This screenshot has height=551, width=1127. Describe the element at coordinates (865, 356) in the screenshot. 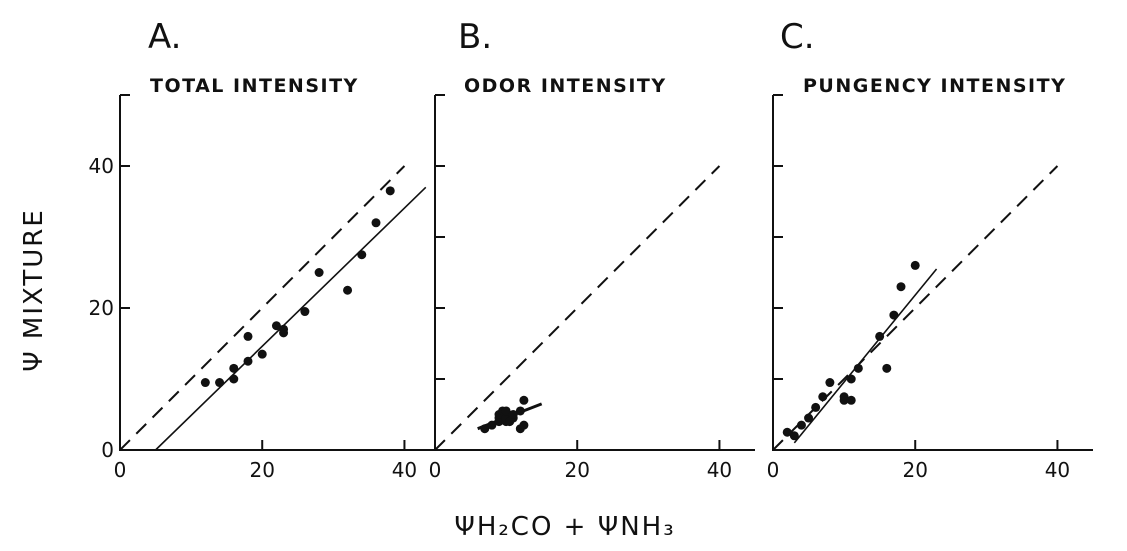

I see `panel-c-fit-line` at that location.